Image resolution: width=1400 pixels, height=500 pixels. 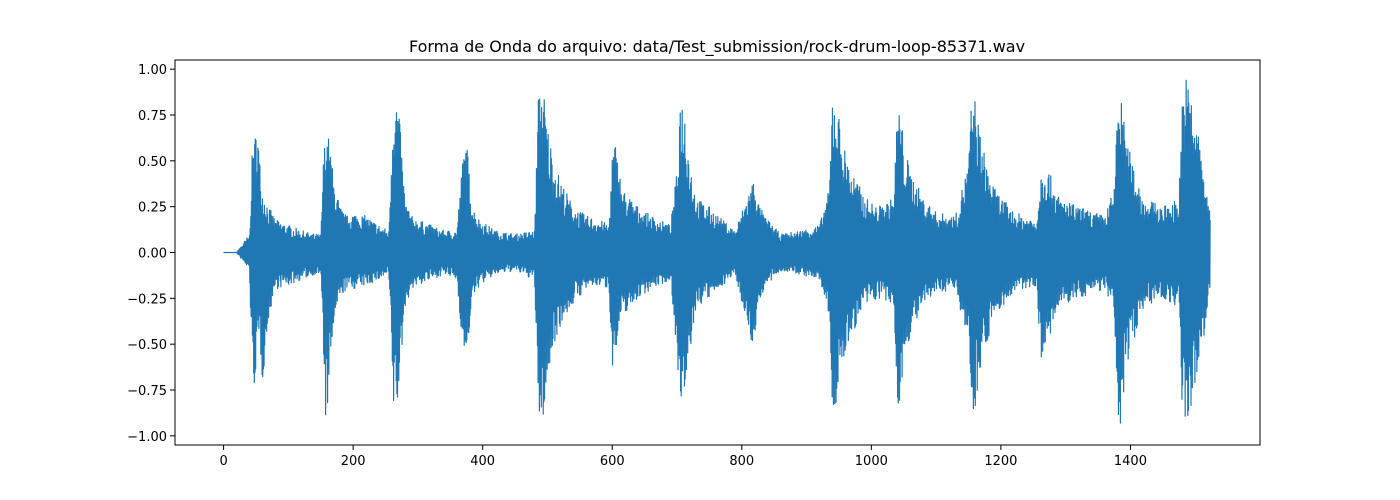 What do you see at coordinates (147, 299) in the screenshot?
I see `y-tick-label: −0.25` at bounding box center [147, 299].